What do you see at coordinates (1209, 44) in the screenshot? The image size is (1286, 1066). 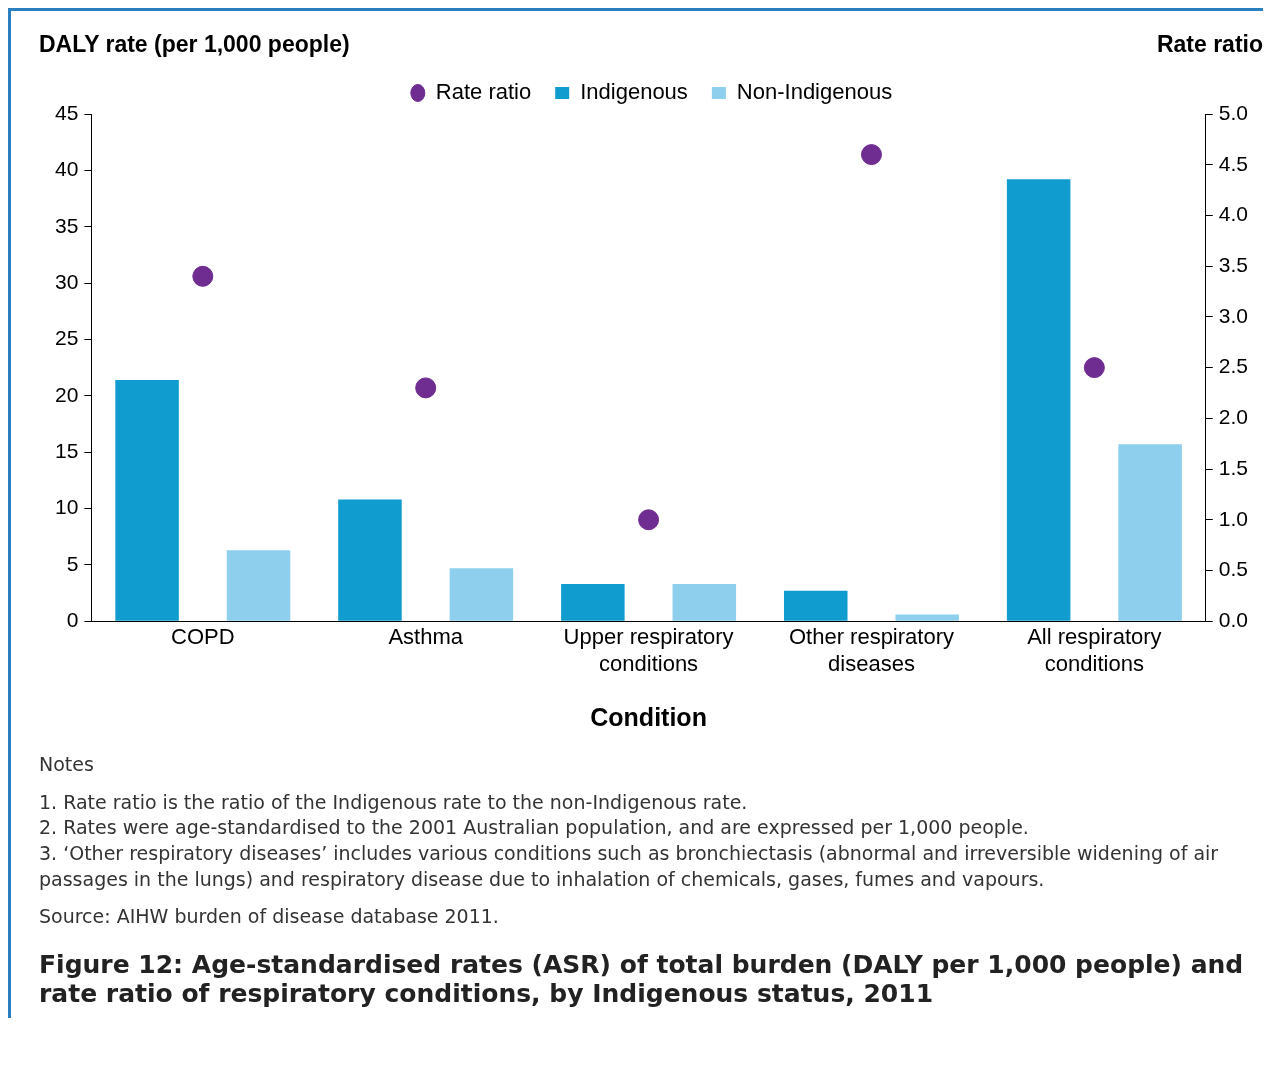 I see `y2-axis-title: Rate ratio` at bounding box center [1209, 44].